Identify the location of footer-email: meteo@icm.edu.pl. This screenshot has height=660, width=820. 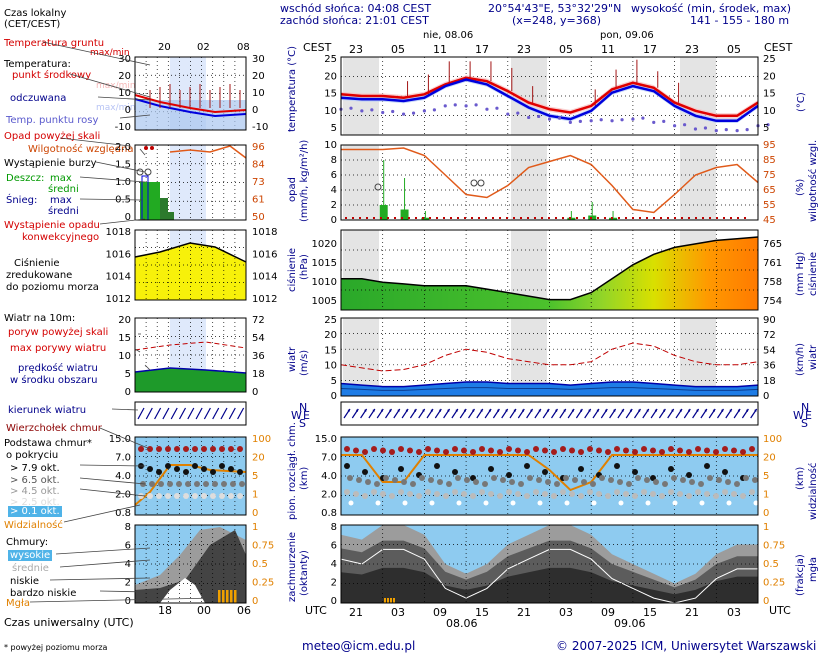
(359, 646).